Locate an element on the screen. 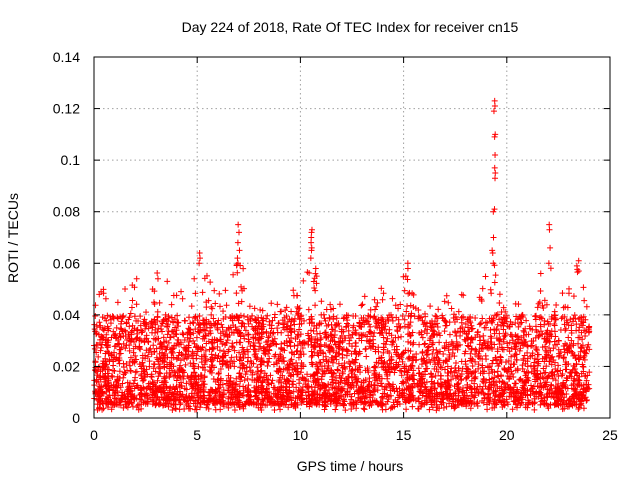 This screenshot has width=640, height=480. x-axis-label: GPS time / hours is located at coordinates (350, 466).